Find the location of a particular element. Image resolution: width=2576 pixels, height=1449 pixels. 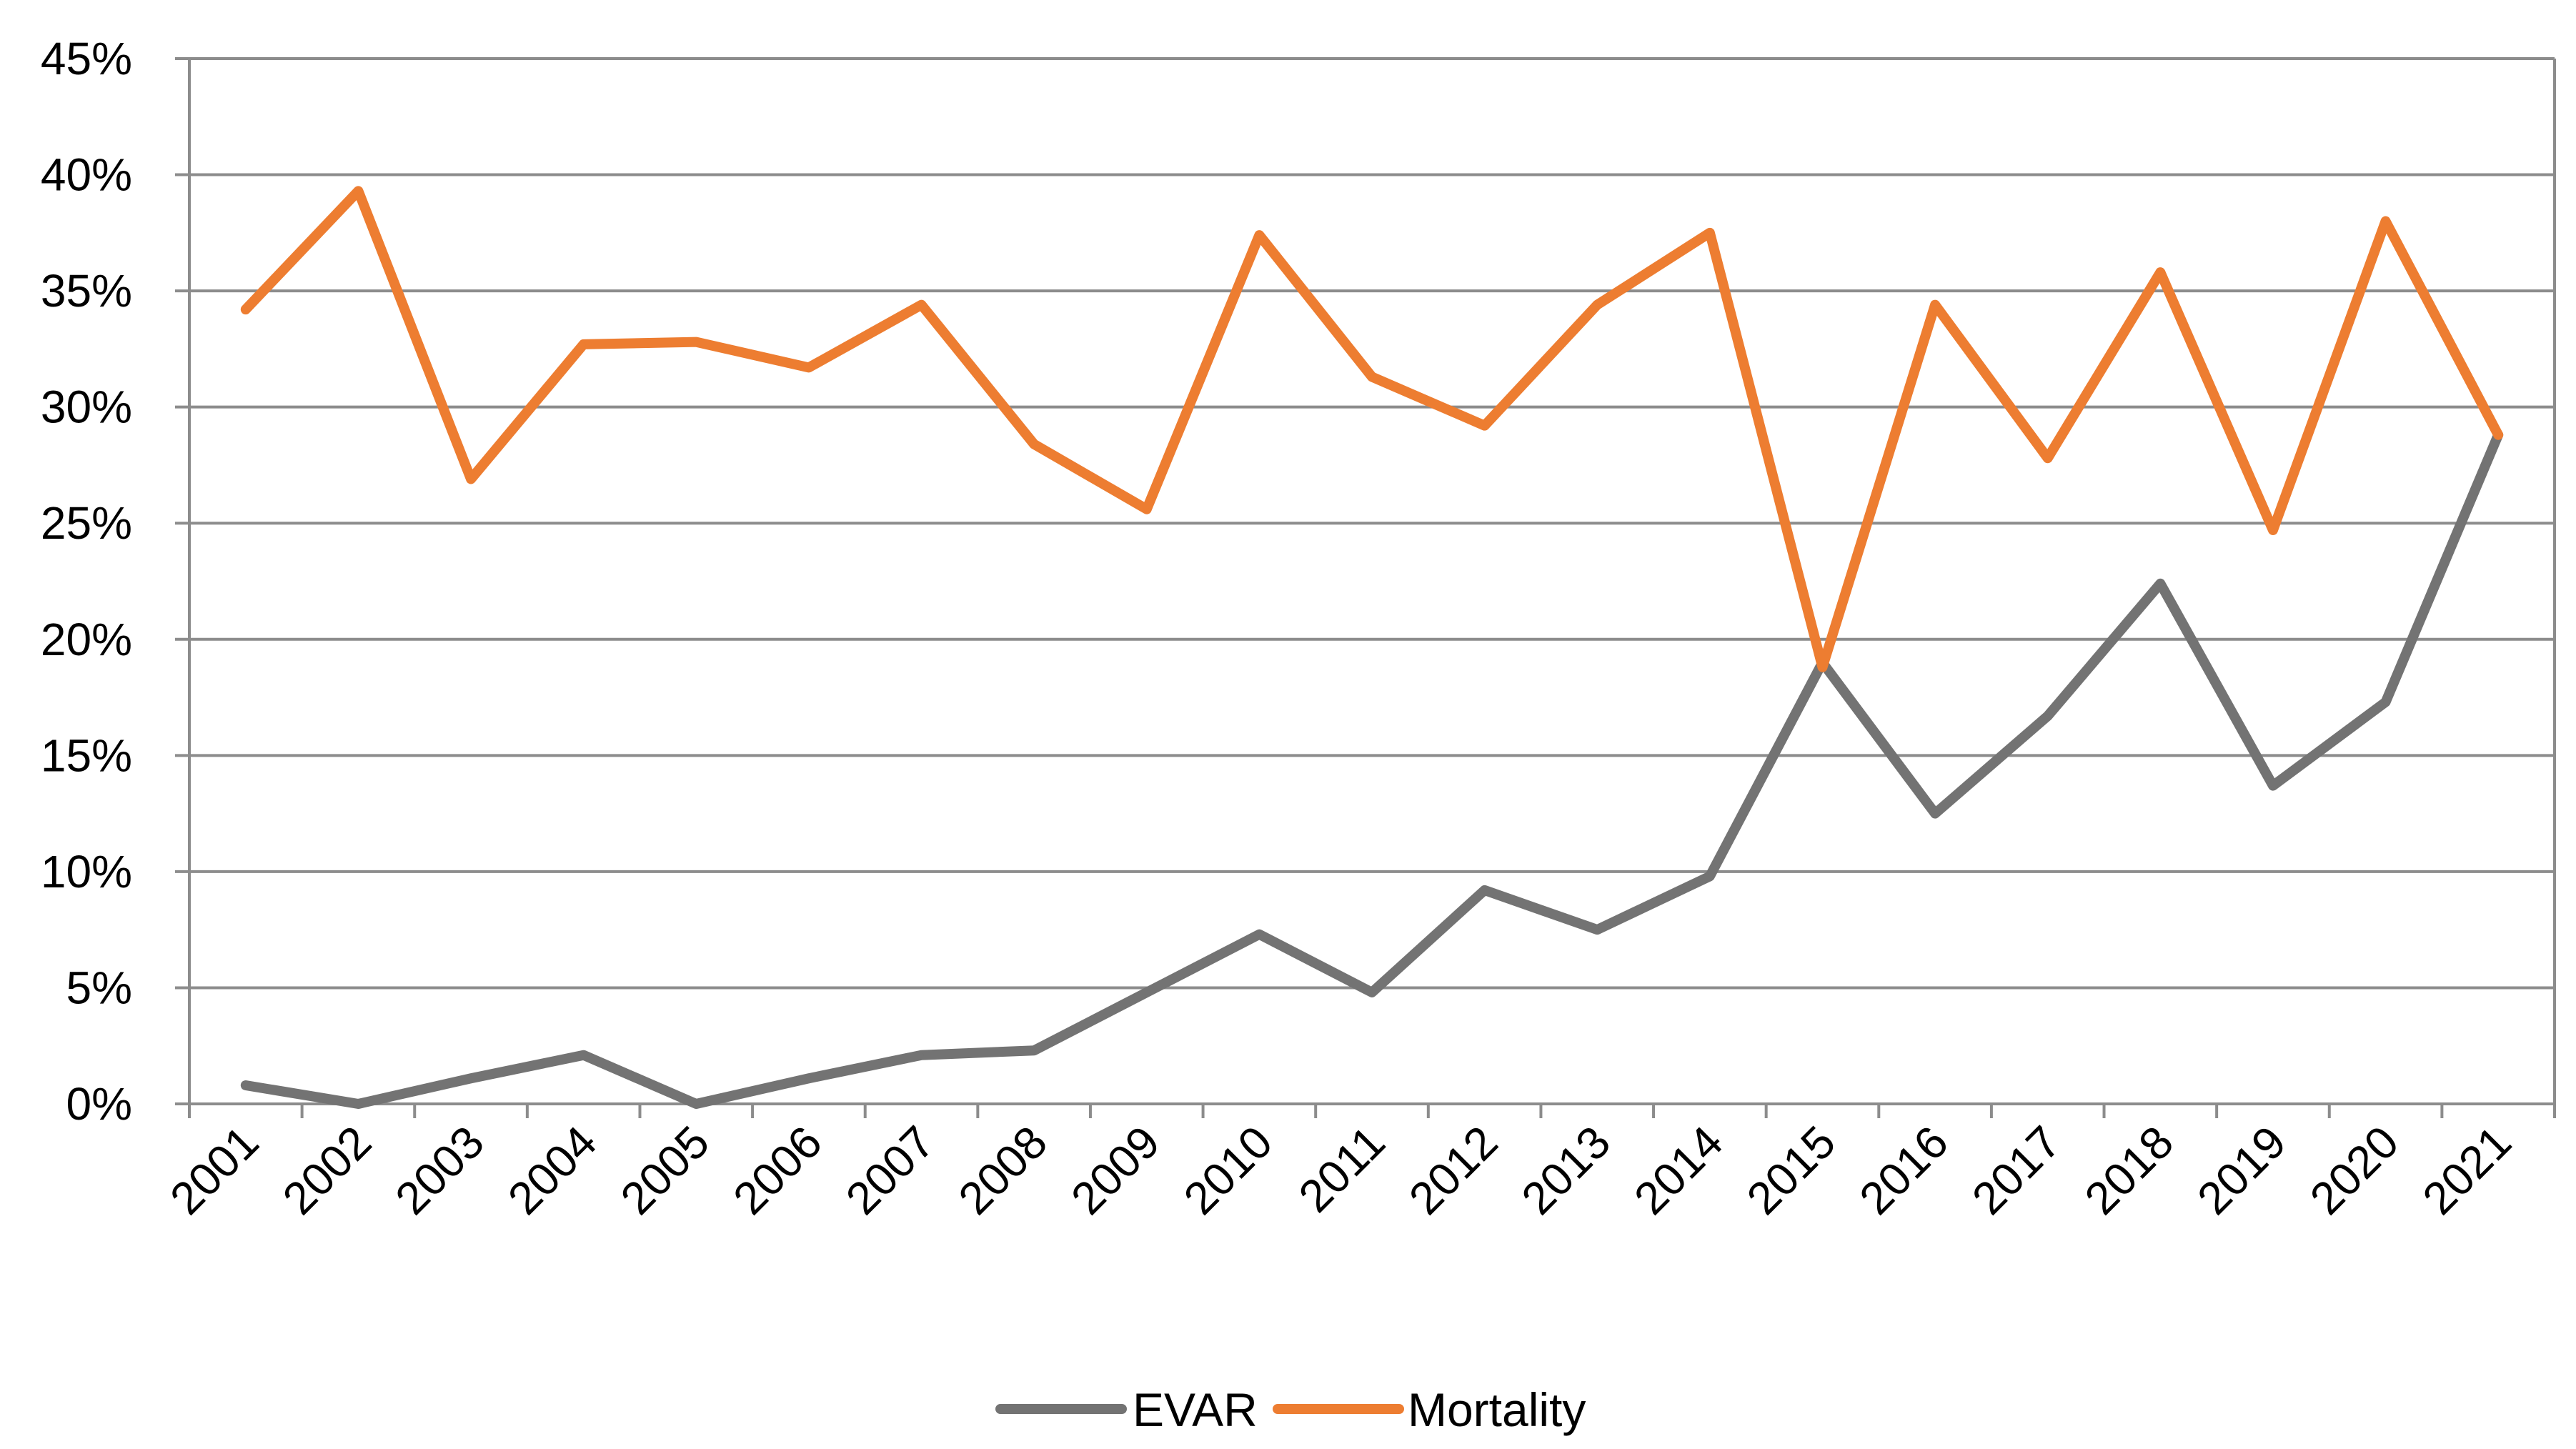

legend-label-mortality: Mortality is located at coordinates (1497, 1409).